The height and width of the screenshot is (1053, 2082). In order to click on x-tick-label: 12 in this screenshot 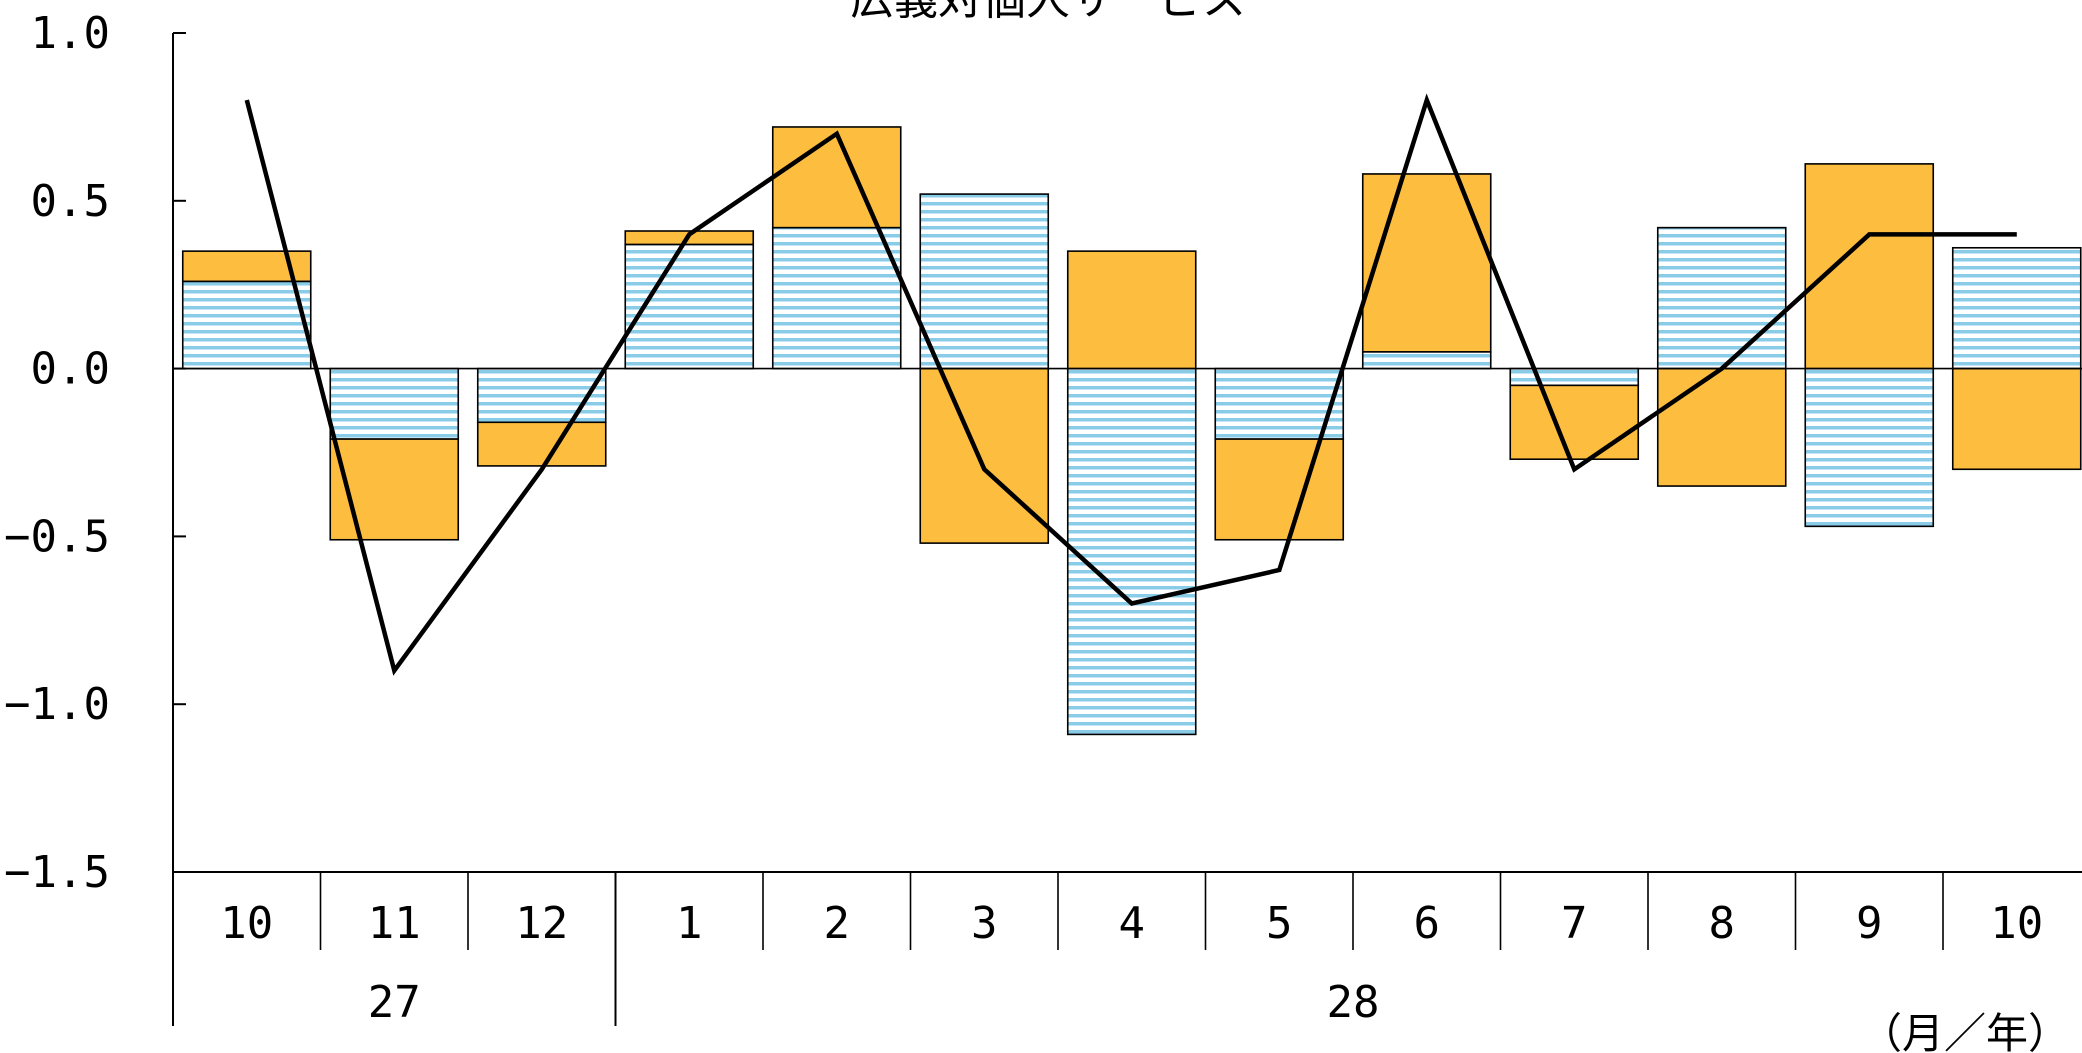, I will do `click(541, 923)`.